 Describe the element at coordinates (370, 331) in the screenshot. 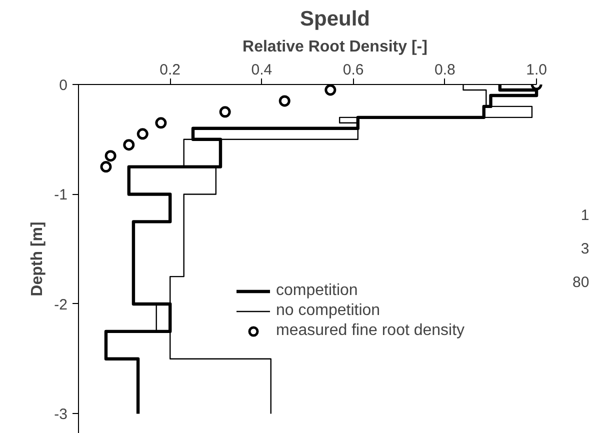

I see `legend-label: measured fine root density` at that location.